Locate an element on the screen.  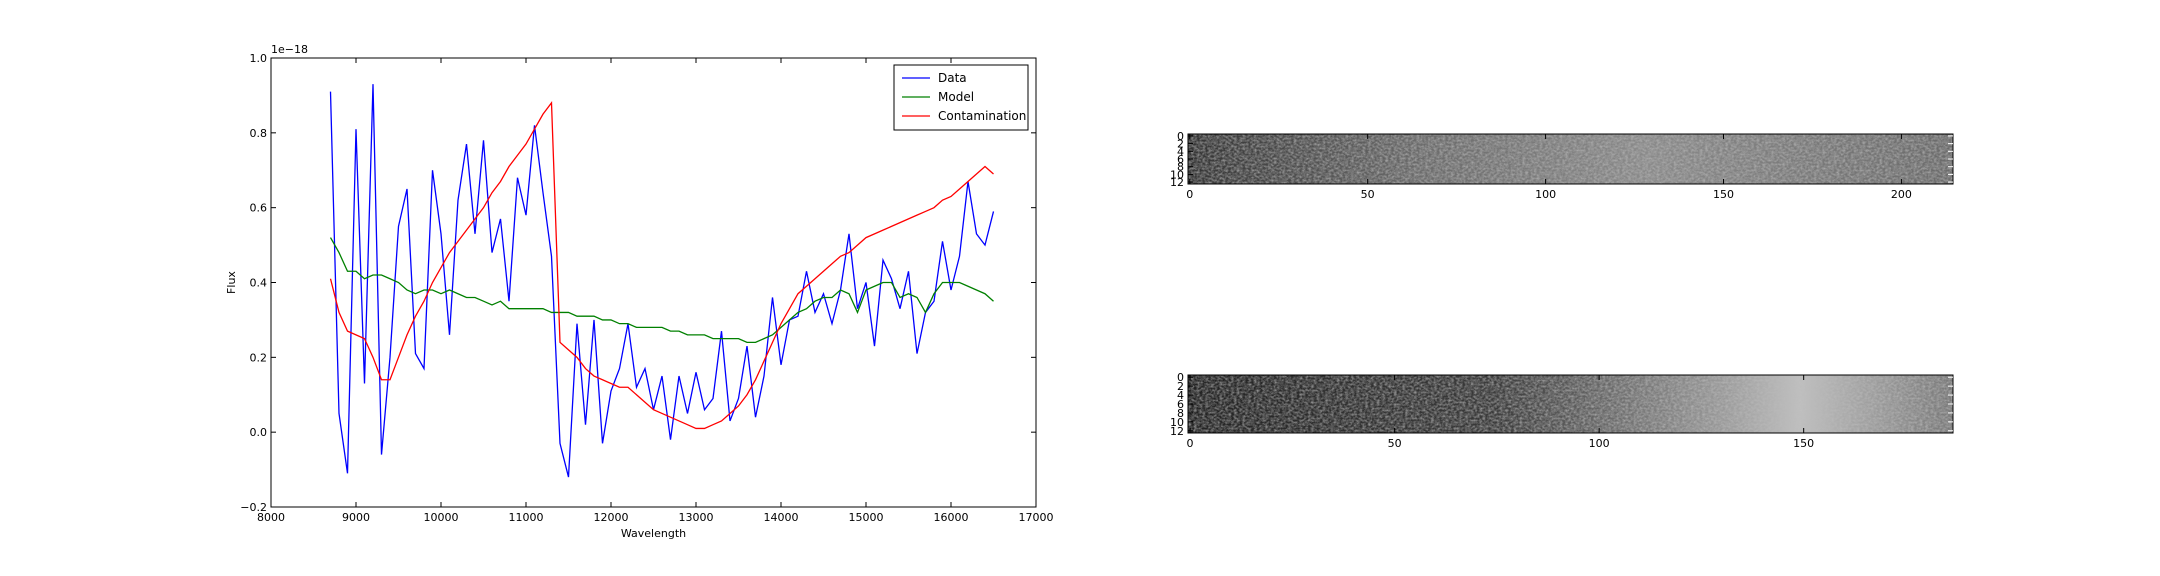
x-tick-label: 200 is located at coordinates (1901, 194).